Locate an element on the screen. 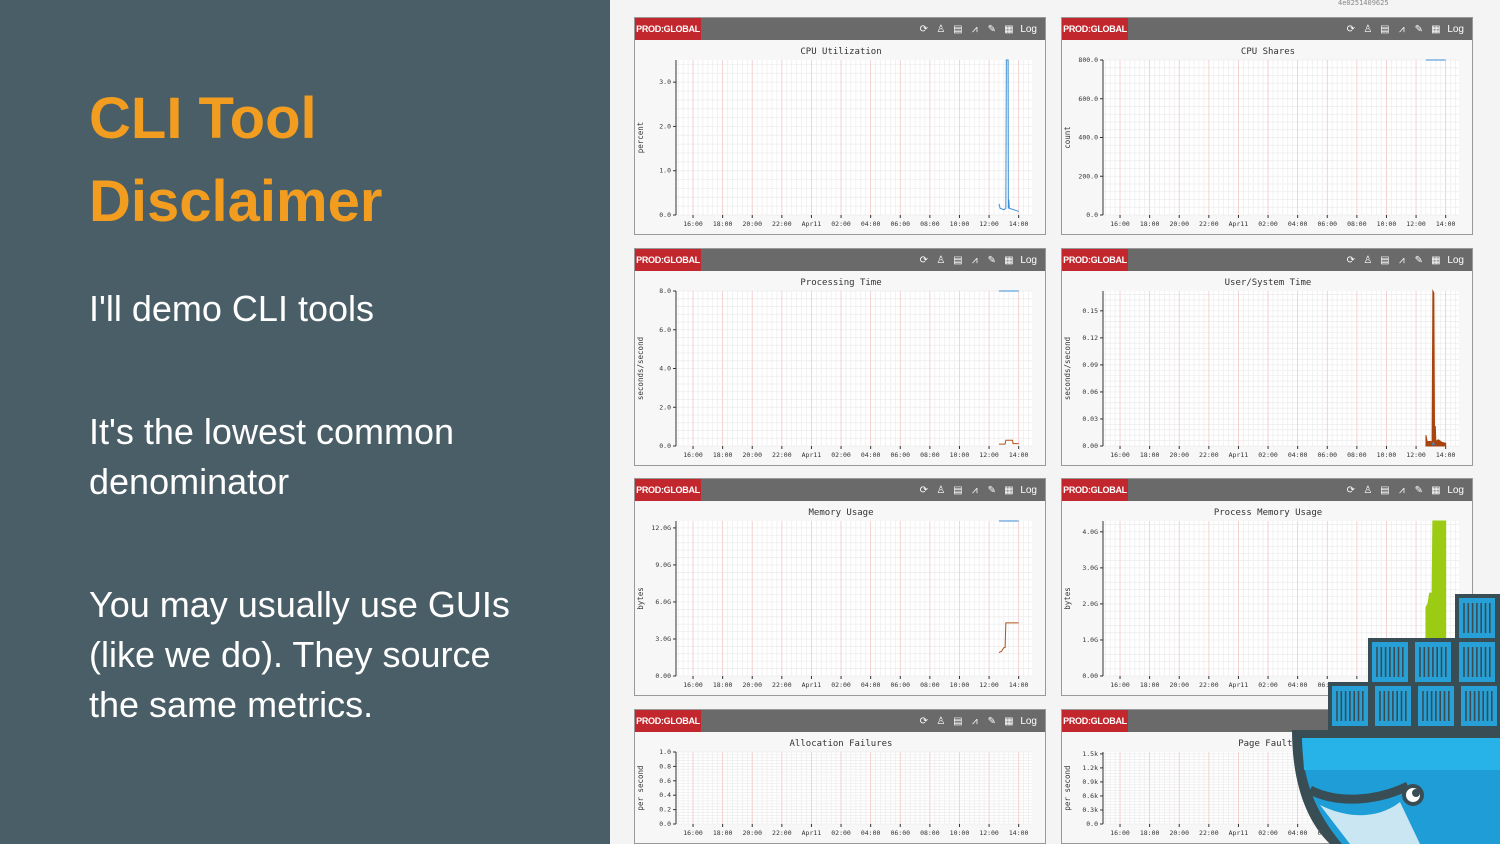 Image resolution: width=1500 pixels, height=844 pixels. y-tick-label: 1.5k is located at coordinates (1090, 754).